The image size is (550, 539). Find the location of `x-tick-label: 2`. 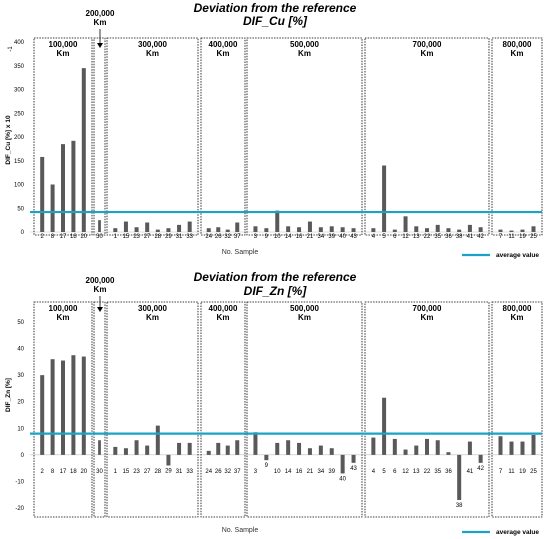

x-tick-label: 2 is located at coordinates (43, 472).